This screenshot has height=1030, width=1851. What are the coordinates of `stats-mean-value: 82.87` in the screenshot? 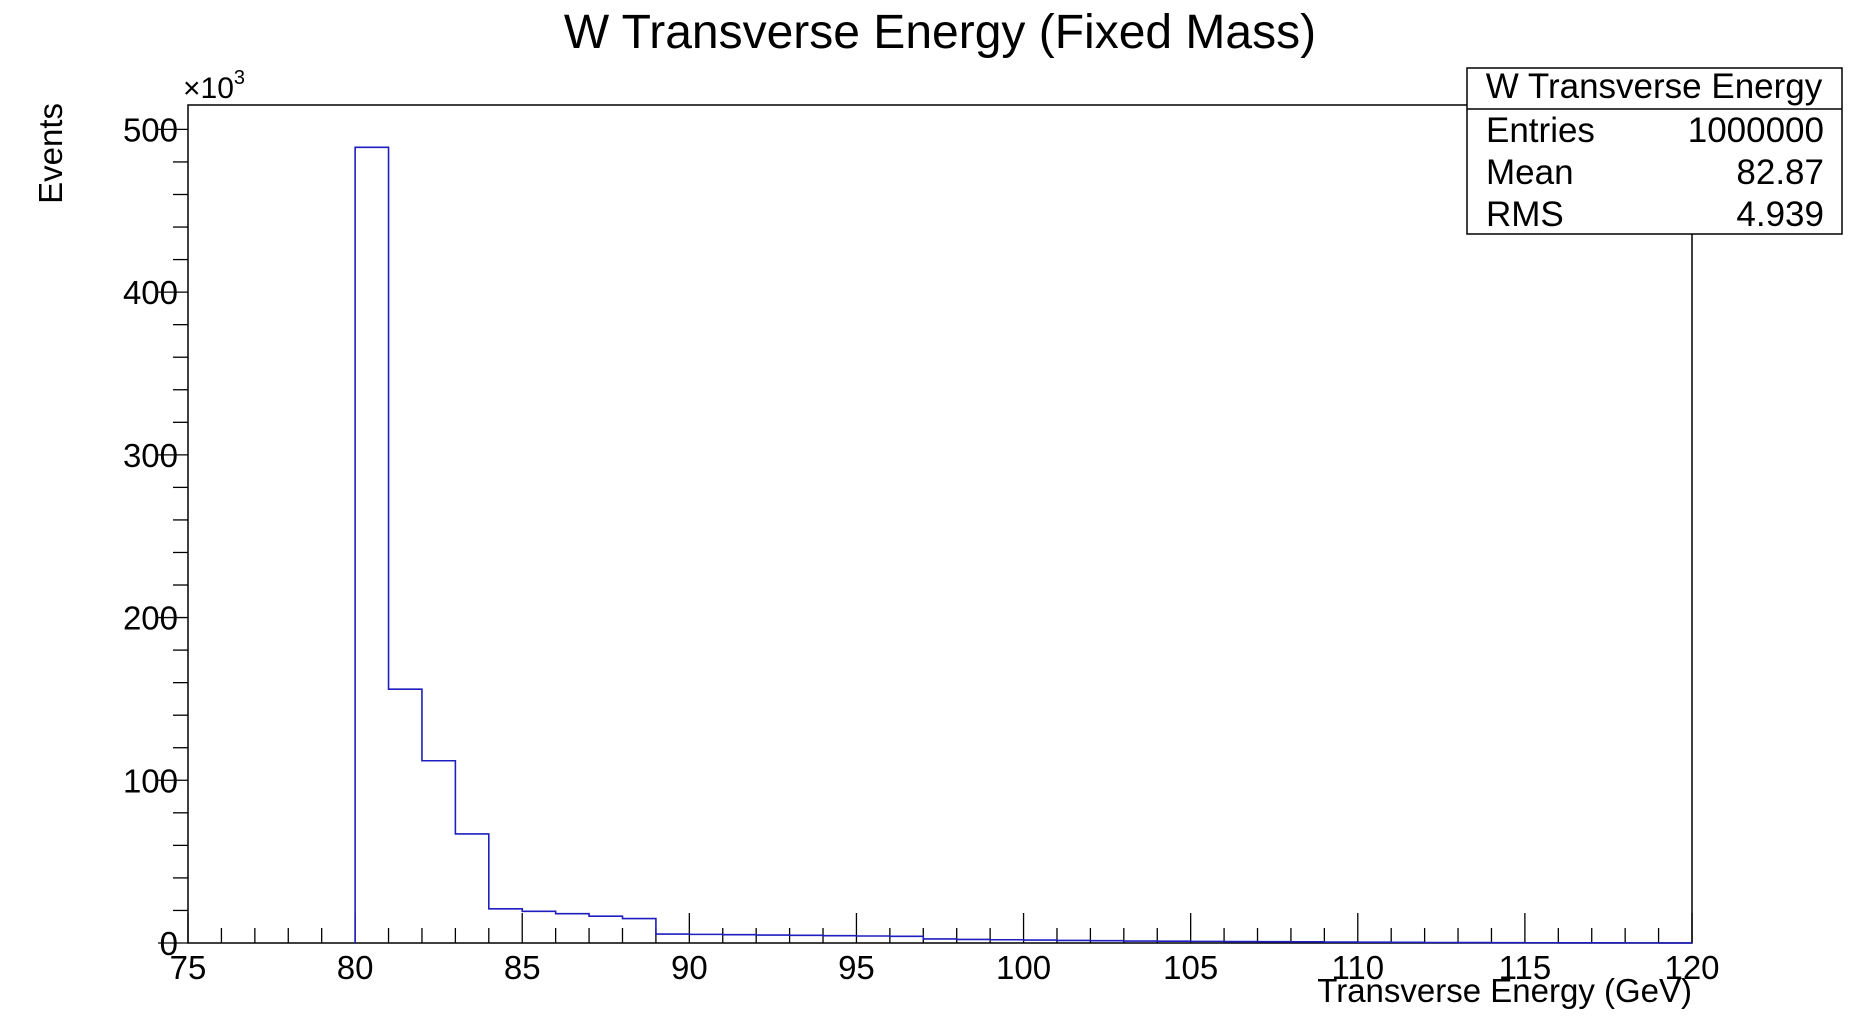 It's located at (1780, 172).